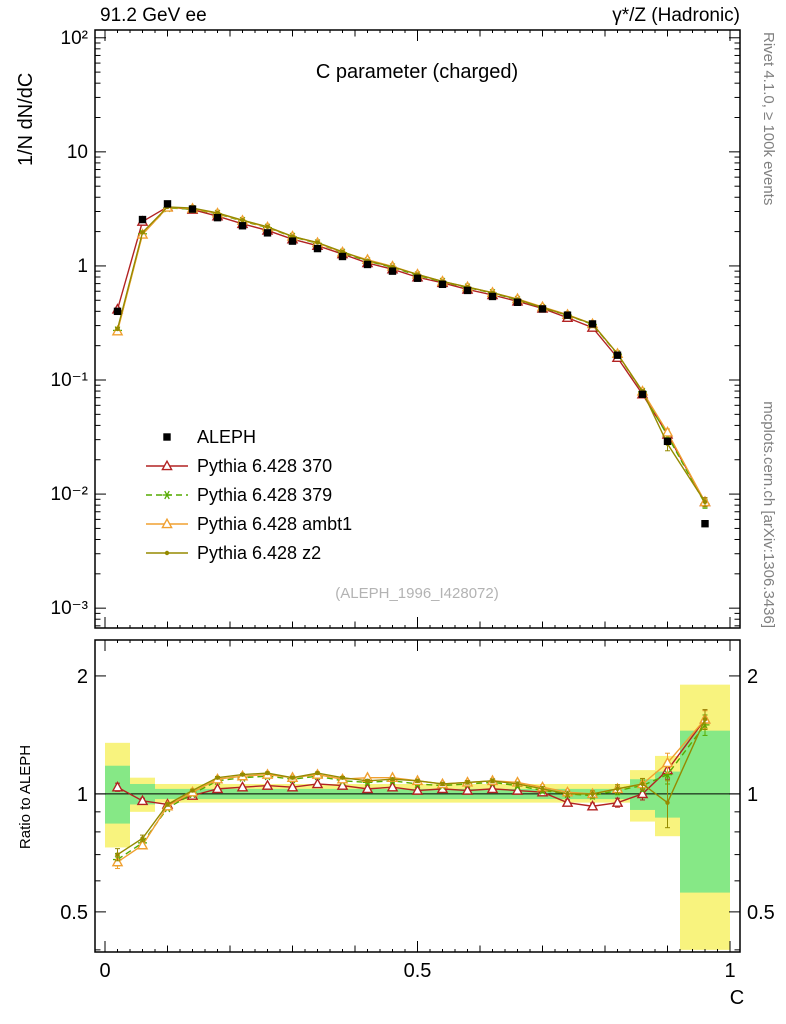  What do you see at coordinates (264, 495) in the screenshot?
I see `legend-label-pythia-379: Pythia 6.428 379` at bounding box center [264, 495].